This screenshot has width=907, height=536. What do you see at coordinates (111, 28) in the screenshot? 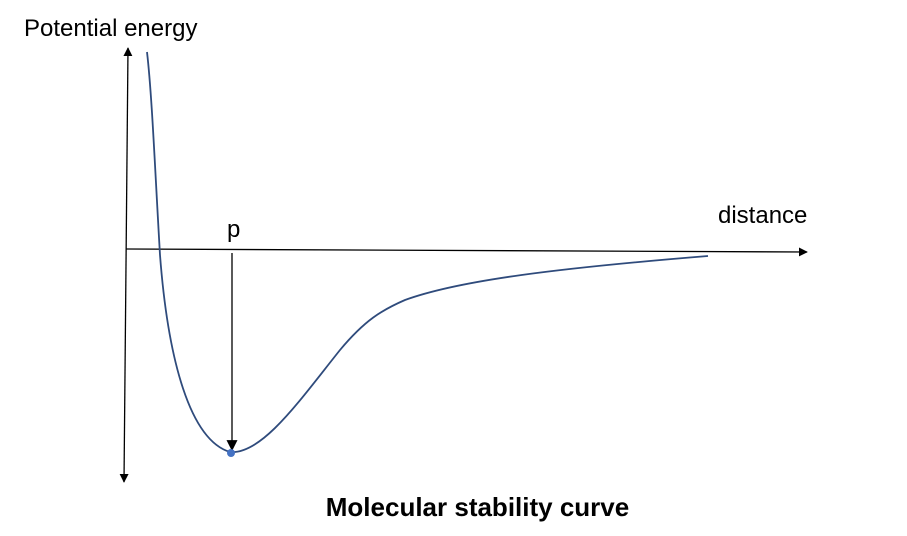
I see `y-axis-label: Potential energy` at bounding box center [111, 28].